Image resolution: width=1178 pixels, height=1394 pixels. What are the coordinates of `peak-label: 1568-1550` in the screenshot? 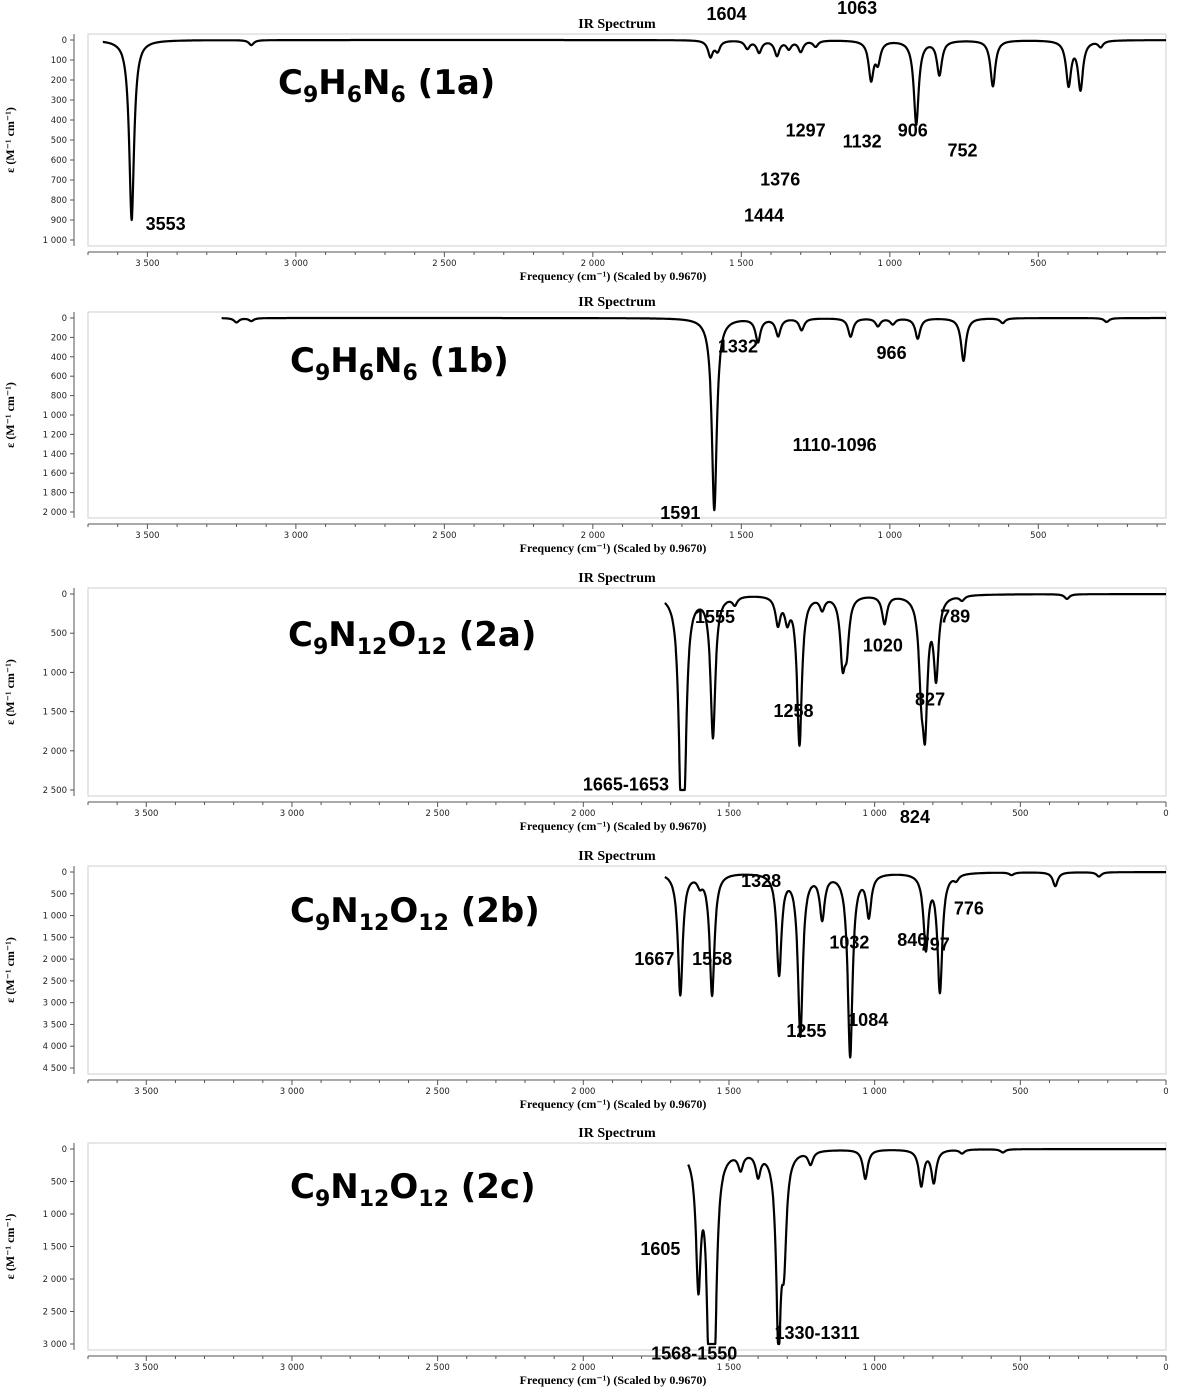 It's located at (694, 1353).